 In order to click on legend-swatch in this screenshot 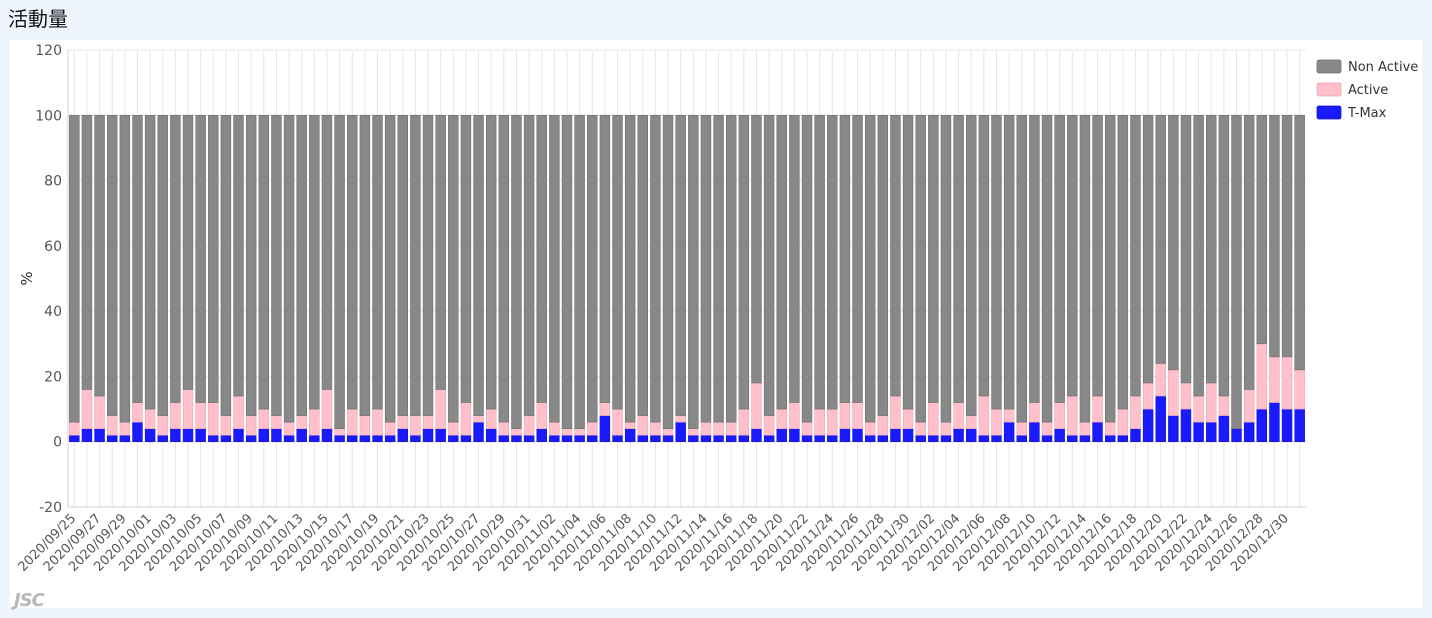, I will do `click(1329, 112)`.